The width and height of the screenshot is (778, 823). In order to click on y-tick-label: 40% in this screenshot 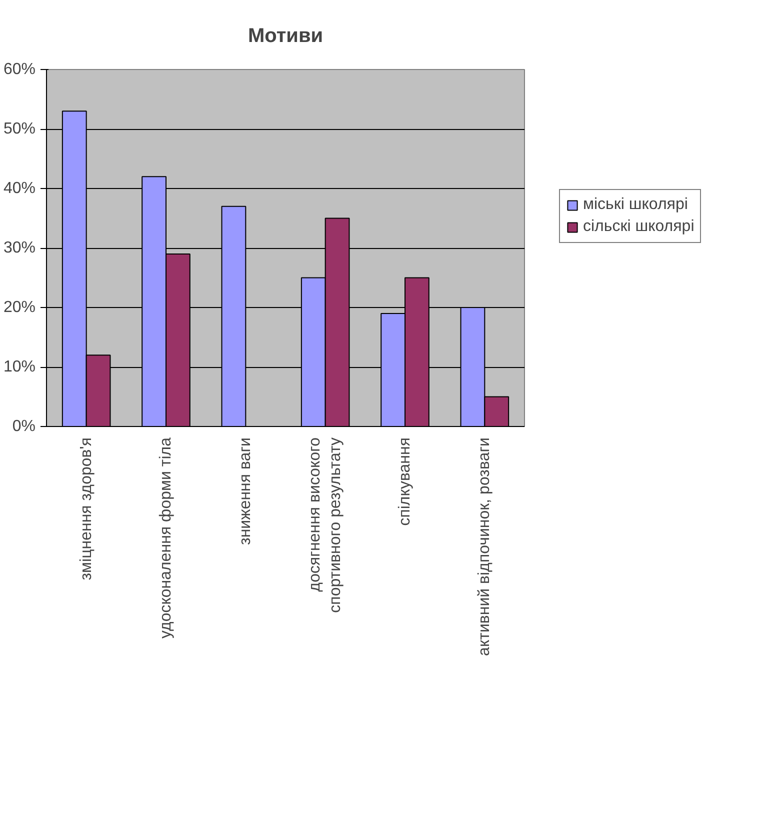, I will do `click(19, 188)`.